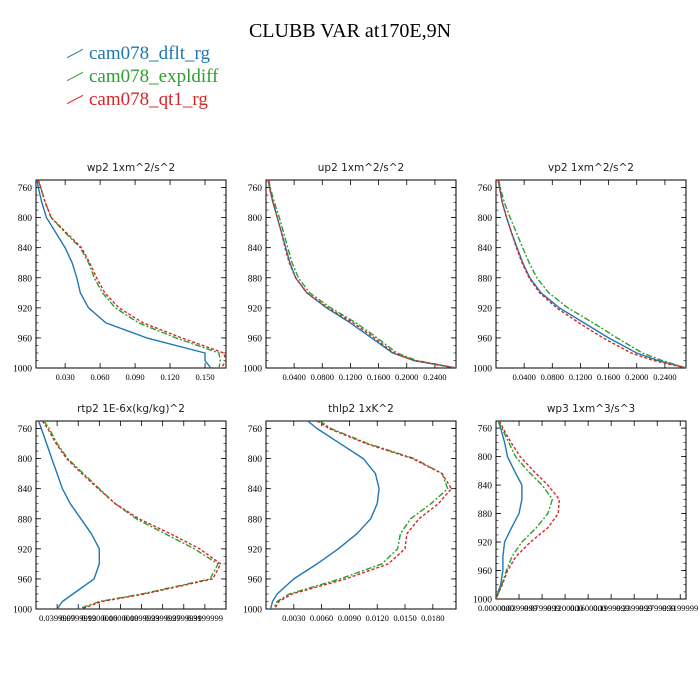 This screenshot has height=700, width=700. What do you see at coordinates (361, 409) in the screenshot?
I see `panel-title: thlp2 1xK^2` at bounding box center [361, 409].